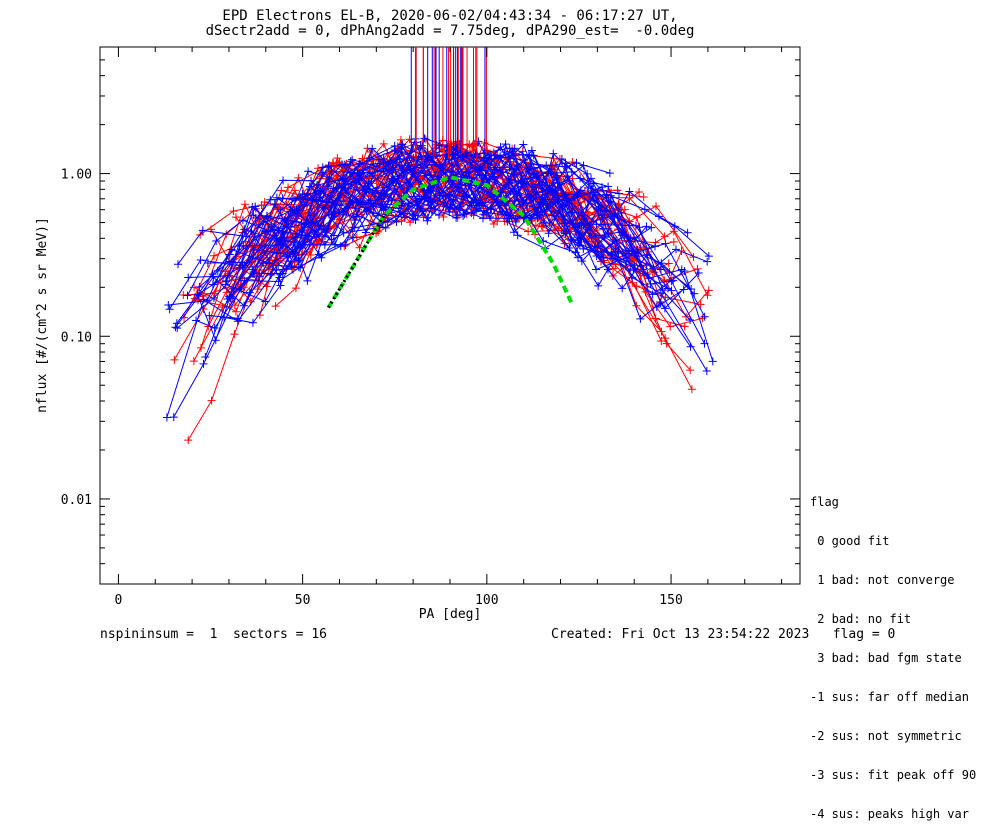  Describe the element at coordinates (213, 634) in the screenshot. I see `footer-spin-info: nspininsum = 1 sectors = 16` at that location.